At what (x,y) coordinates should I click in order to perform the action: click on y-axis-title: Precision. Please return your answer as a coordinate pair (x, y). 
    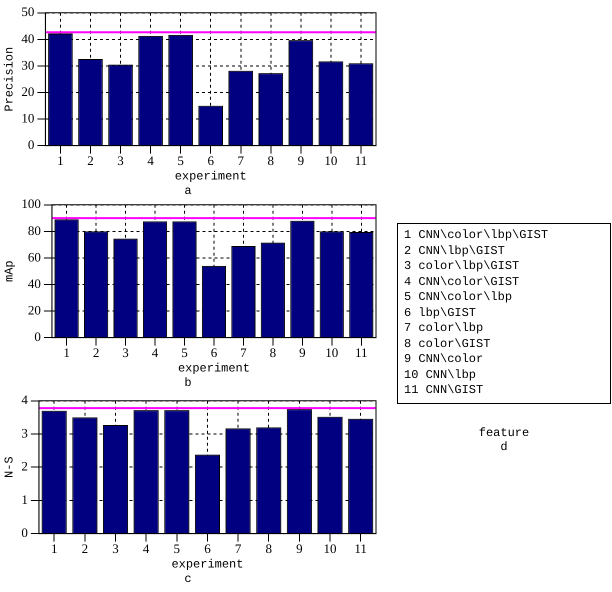
    Looking at the image, I should click on (9, 79).